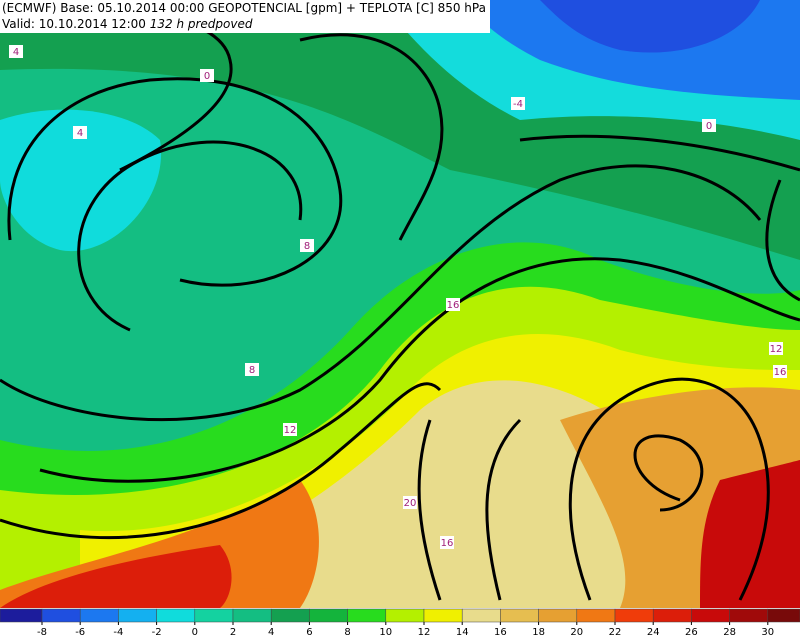  Describe the element at coordinates (201, 24) in the screenshot. I see `lead-time: 132 h predpoved` at that location.